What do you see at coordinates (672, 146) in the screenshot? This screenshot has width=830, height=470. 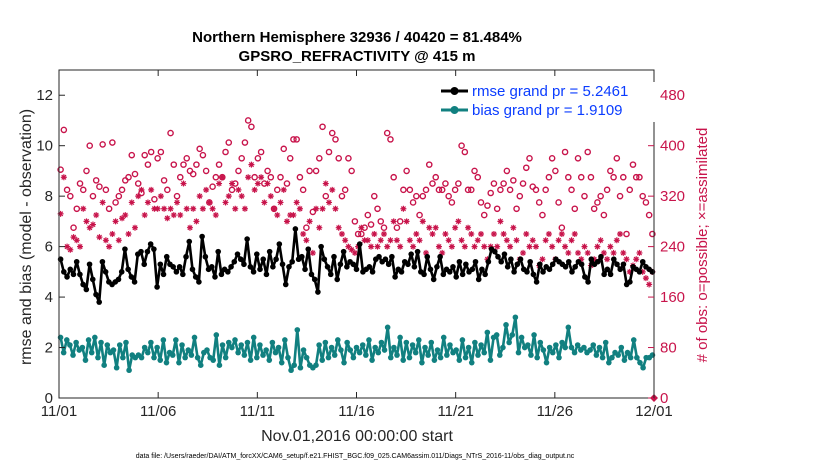 I see `y-tick-label-right: 400` at bounding box center [672, 146].